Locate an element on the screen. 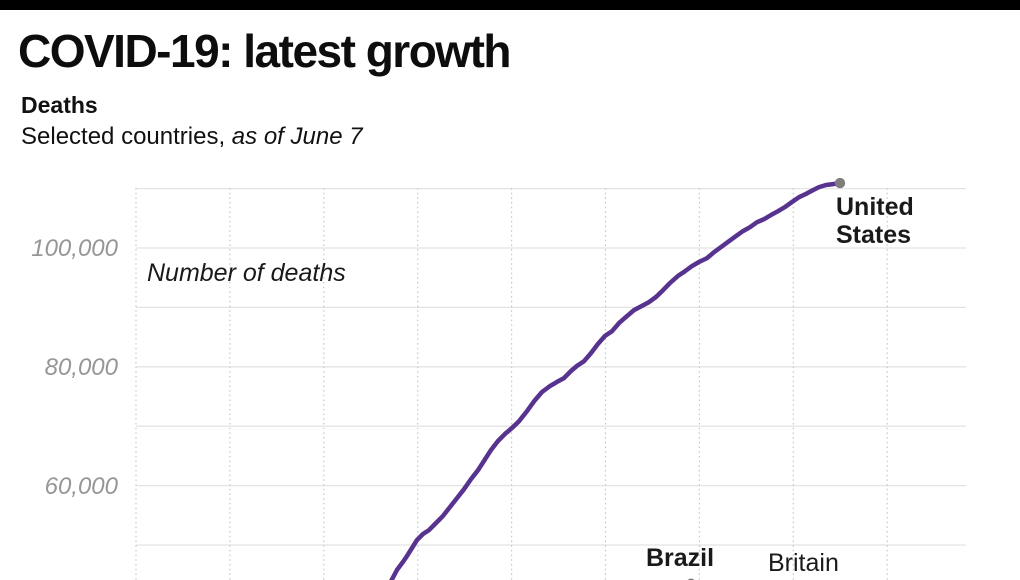 The image size is (1020, 580). label-britain: Britain is located at coordinates (803, 563).